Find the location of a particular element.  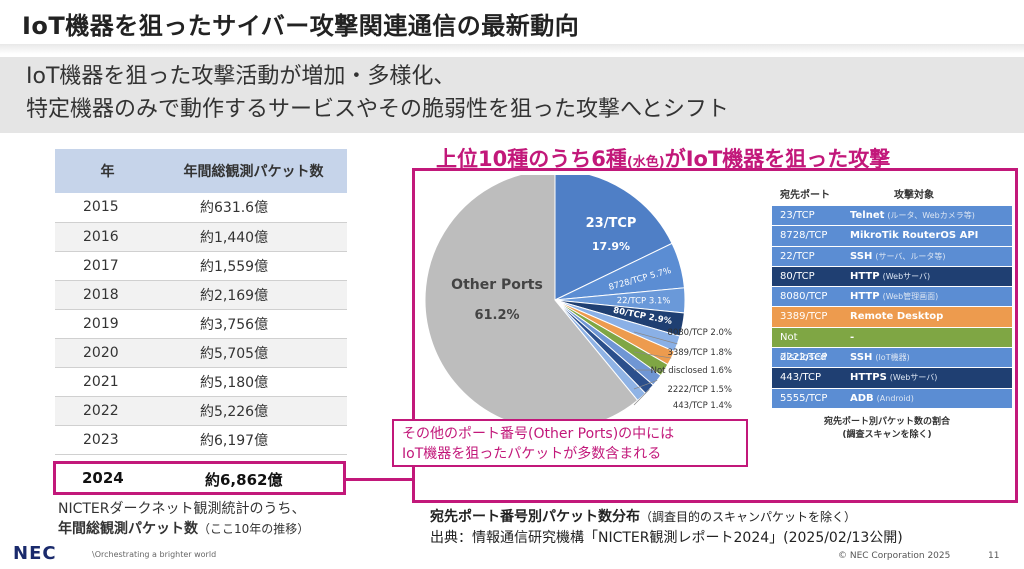

slogan: \Orchestrating a brighter world is located at coordinates (154, 554).